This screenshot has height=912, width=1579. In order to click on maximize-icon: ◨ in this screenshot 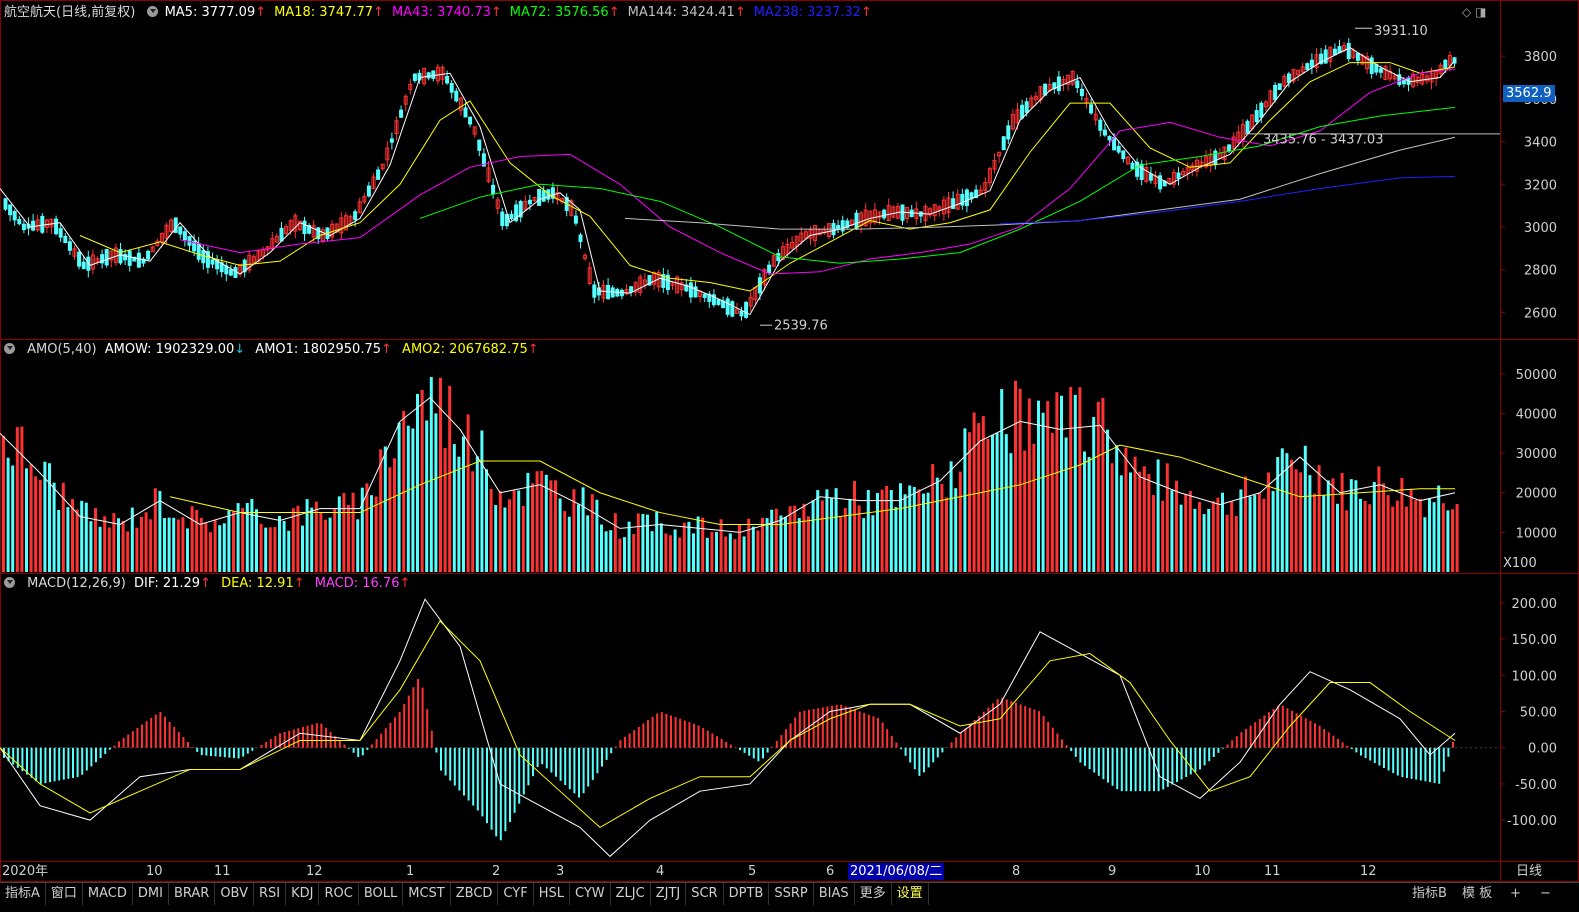, I will do `click(1481, 12)`.